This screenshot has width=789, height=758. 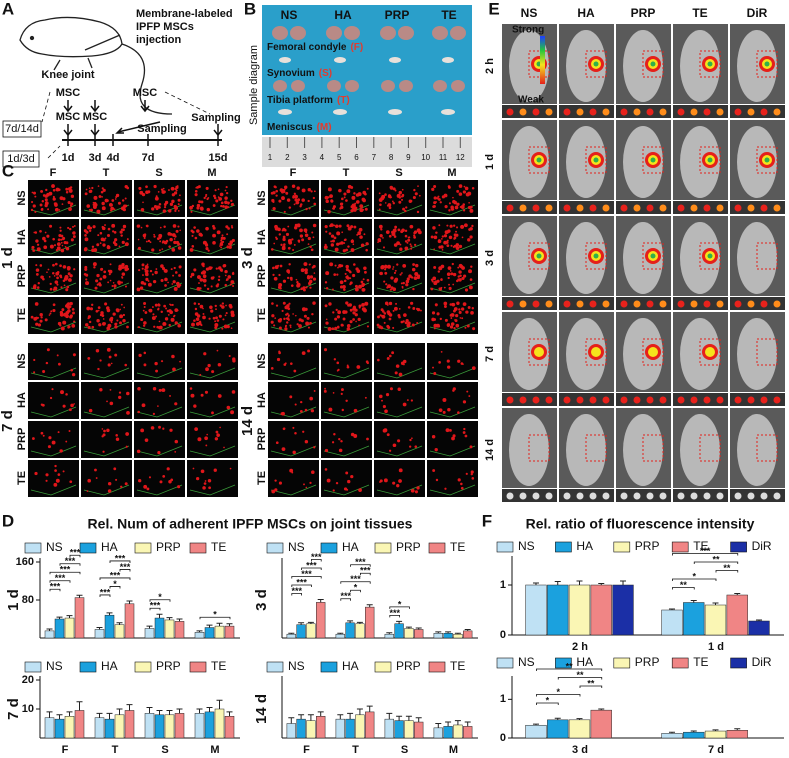 What do you see at coordinates (762, 546) in the screenshot?
I see `legend-label: DiR` at bounding box center [762, 546].